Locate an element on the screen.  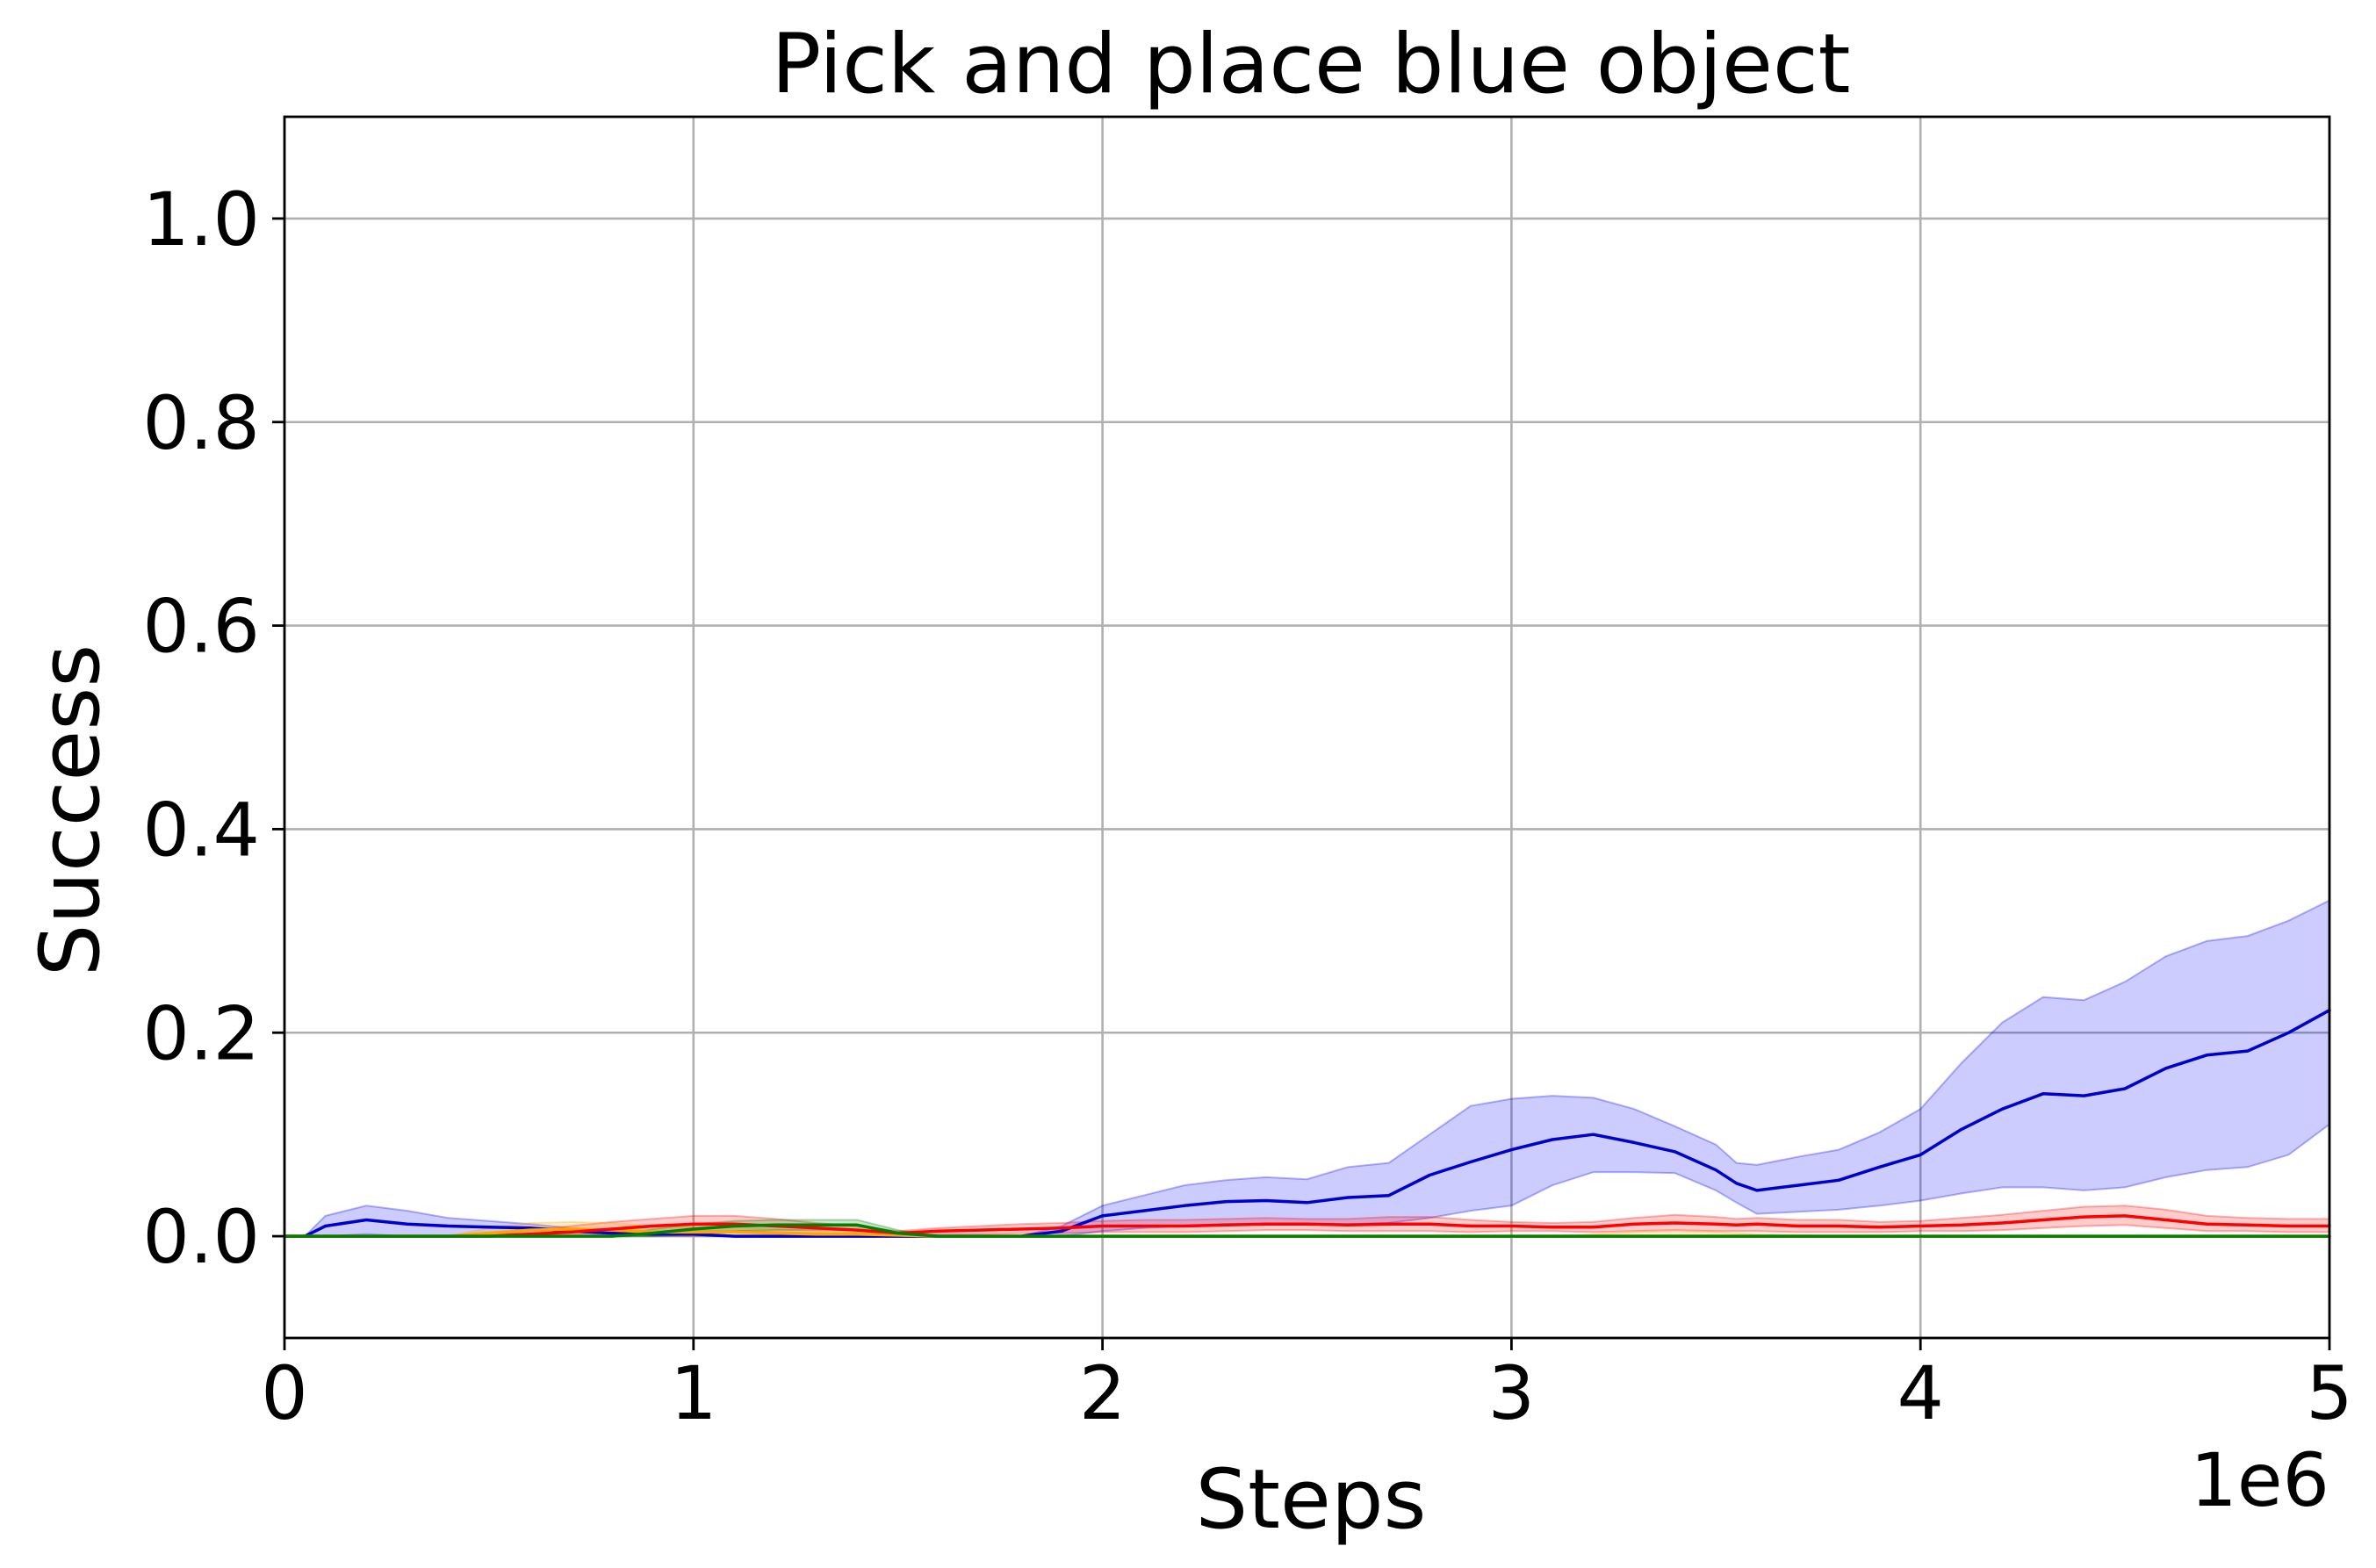
x-tick-label: 4 is located at coordinates (1920, 1393).